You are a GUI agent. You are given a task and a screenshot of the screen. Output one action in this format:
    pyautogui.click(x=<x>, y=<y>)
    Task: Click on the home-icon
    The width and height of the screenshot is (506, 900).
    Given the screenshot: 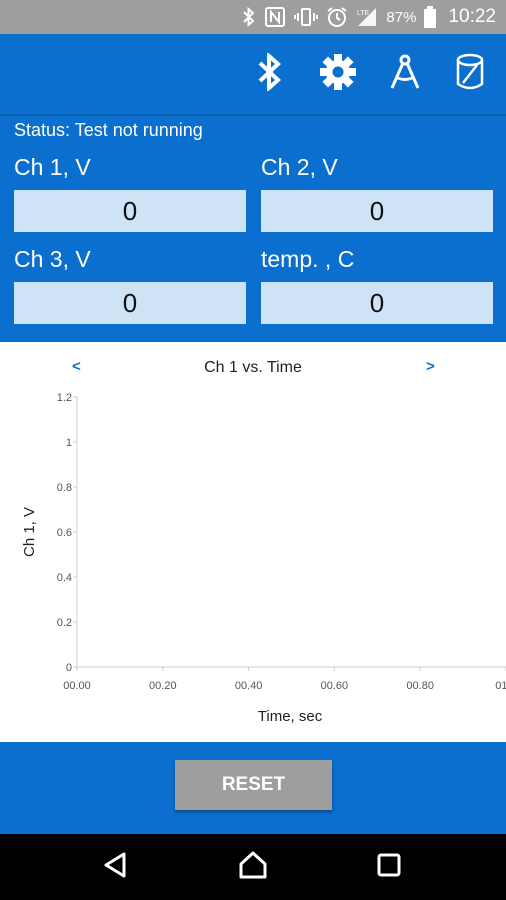 What is the action you would take?
    pyautogui.click(x=253, y=867)
    